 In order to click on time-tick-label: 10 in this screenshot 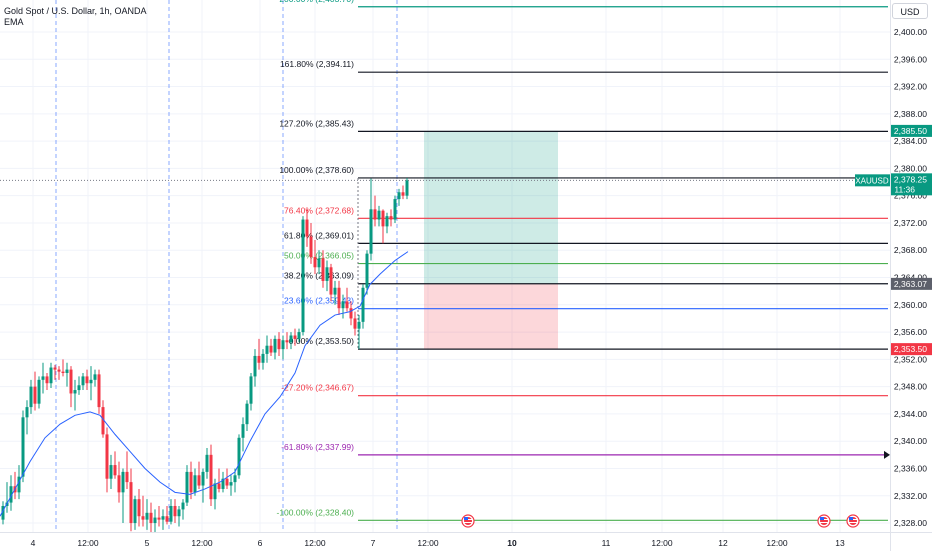, I will do `click(512, 543)`.